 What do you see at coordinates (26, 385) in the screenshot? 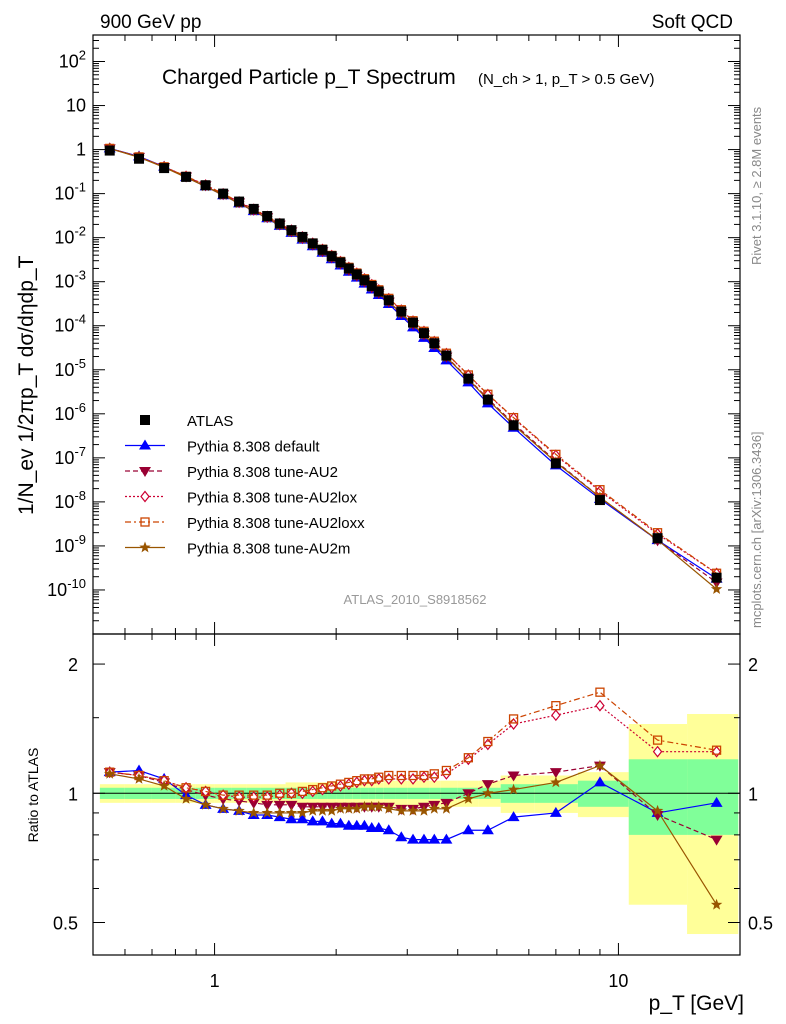
I see `y-axis-label: 1/N_ev 1/2πp_T dσ/dηdp_T` at bounding box center [26, 385].